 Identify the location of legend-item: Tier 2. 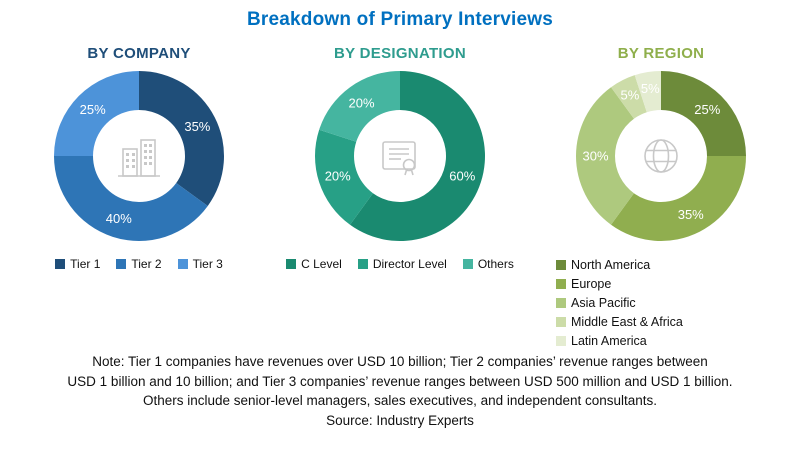
(139, 264).